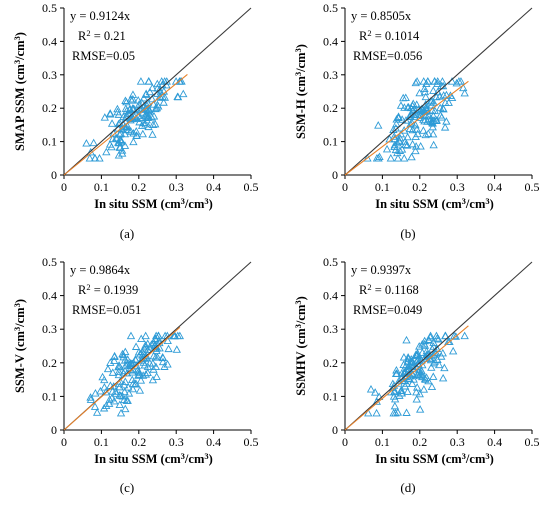  What do you see at coordinates (103, 56) in the screenshot?
I see `annotation-text: RMSE=0.05` at bounding box center [103, 56].